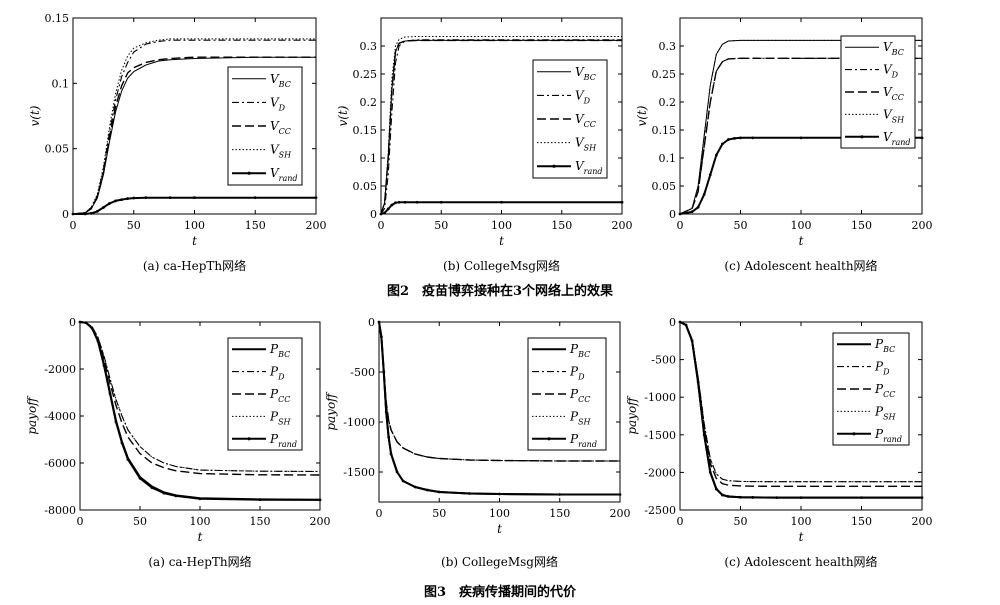 The height and width of the screenshot is (605, 1000). Describe the element at coordinates (60, 369) in the screenshot. I see `y-tick-label: -2000` at that location.